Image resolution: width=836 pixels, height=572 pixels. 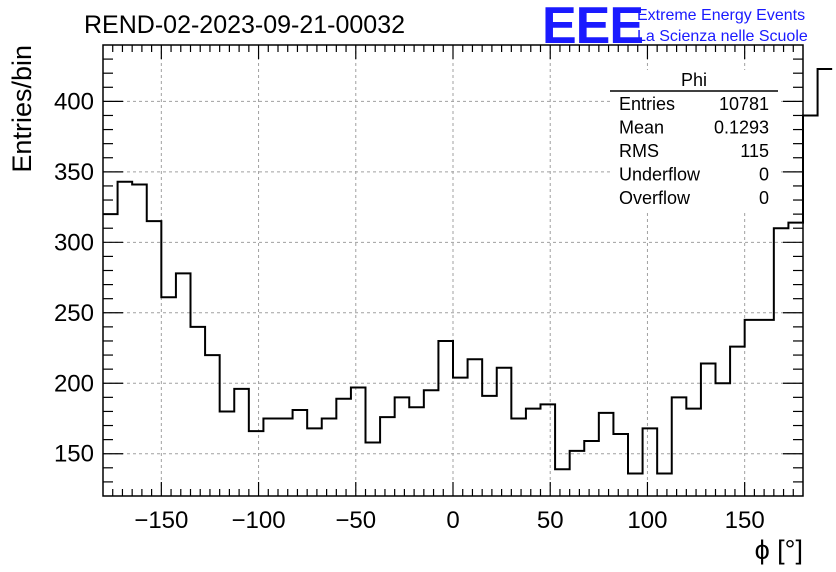 I want to click on x-tick-label: 0, so click(x=452, y=520).